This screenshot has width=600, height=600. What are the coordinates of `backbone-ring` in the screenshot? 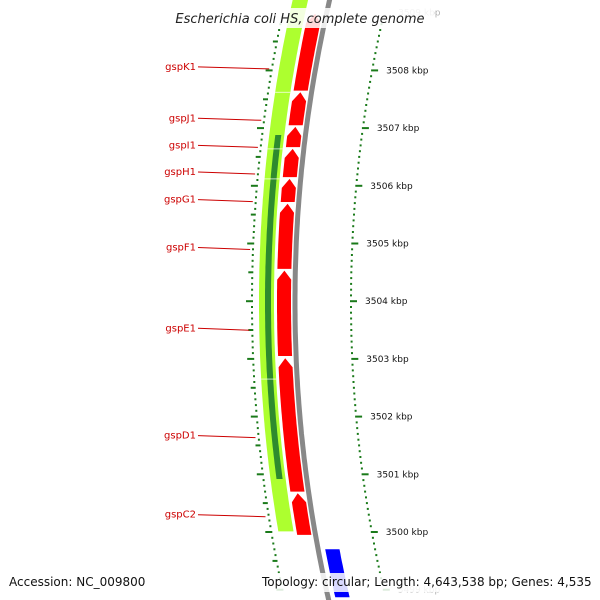 It's located at (312, 300).